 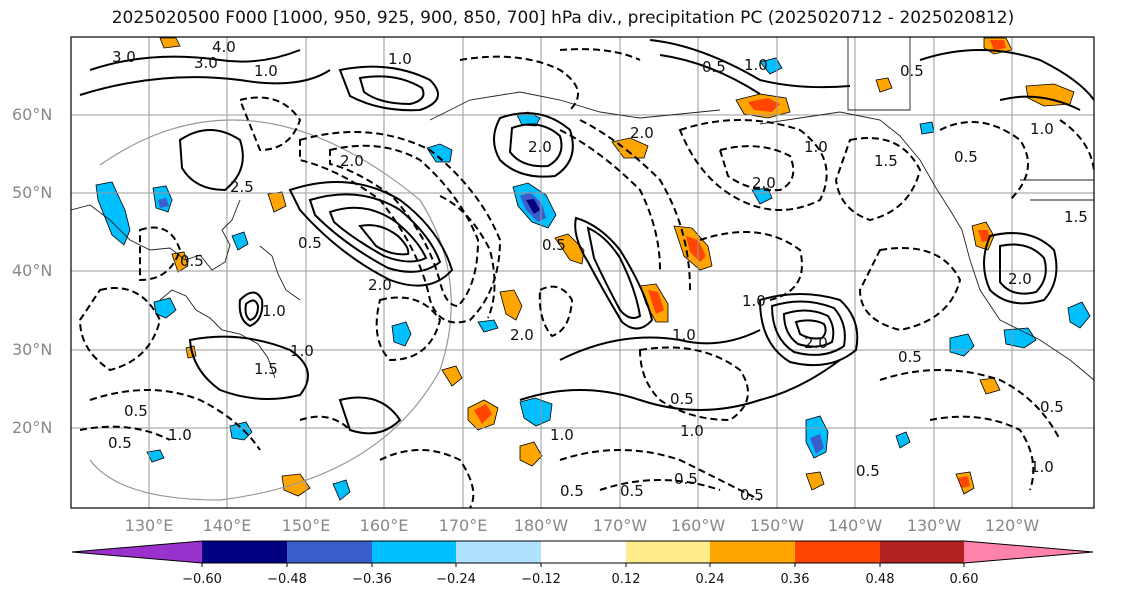 What do you see at coordinates (149, 525) in the screenshot?
I see `lon-label-130e: 130°E` at bounding box center [149, 525].